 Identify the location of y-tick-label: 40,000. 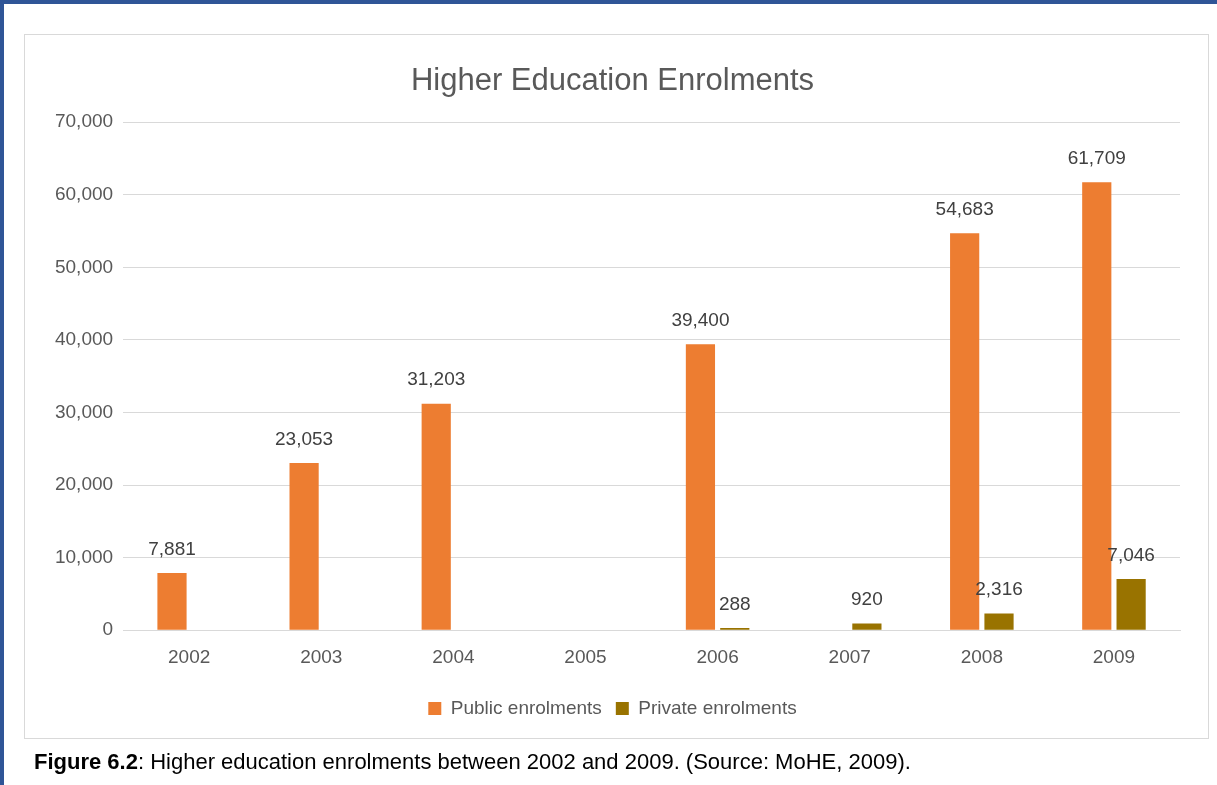
(84, 339).